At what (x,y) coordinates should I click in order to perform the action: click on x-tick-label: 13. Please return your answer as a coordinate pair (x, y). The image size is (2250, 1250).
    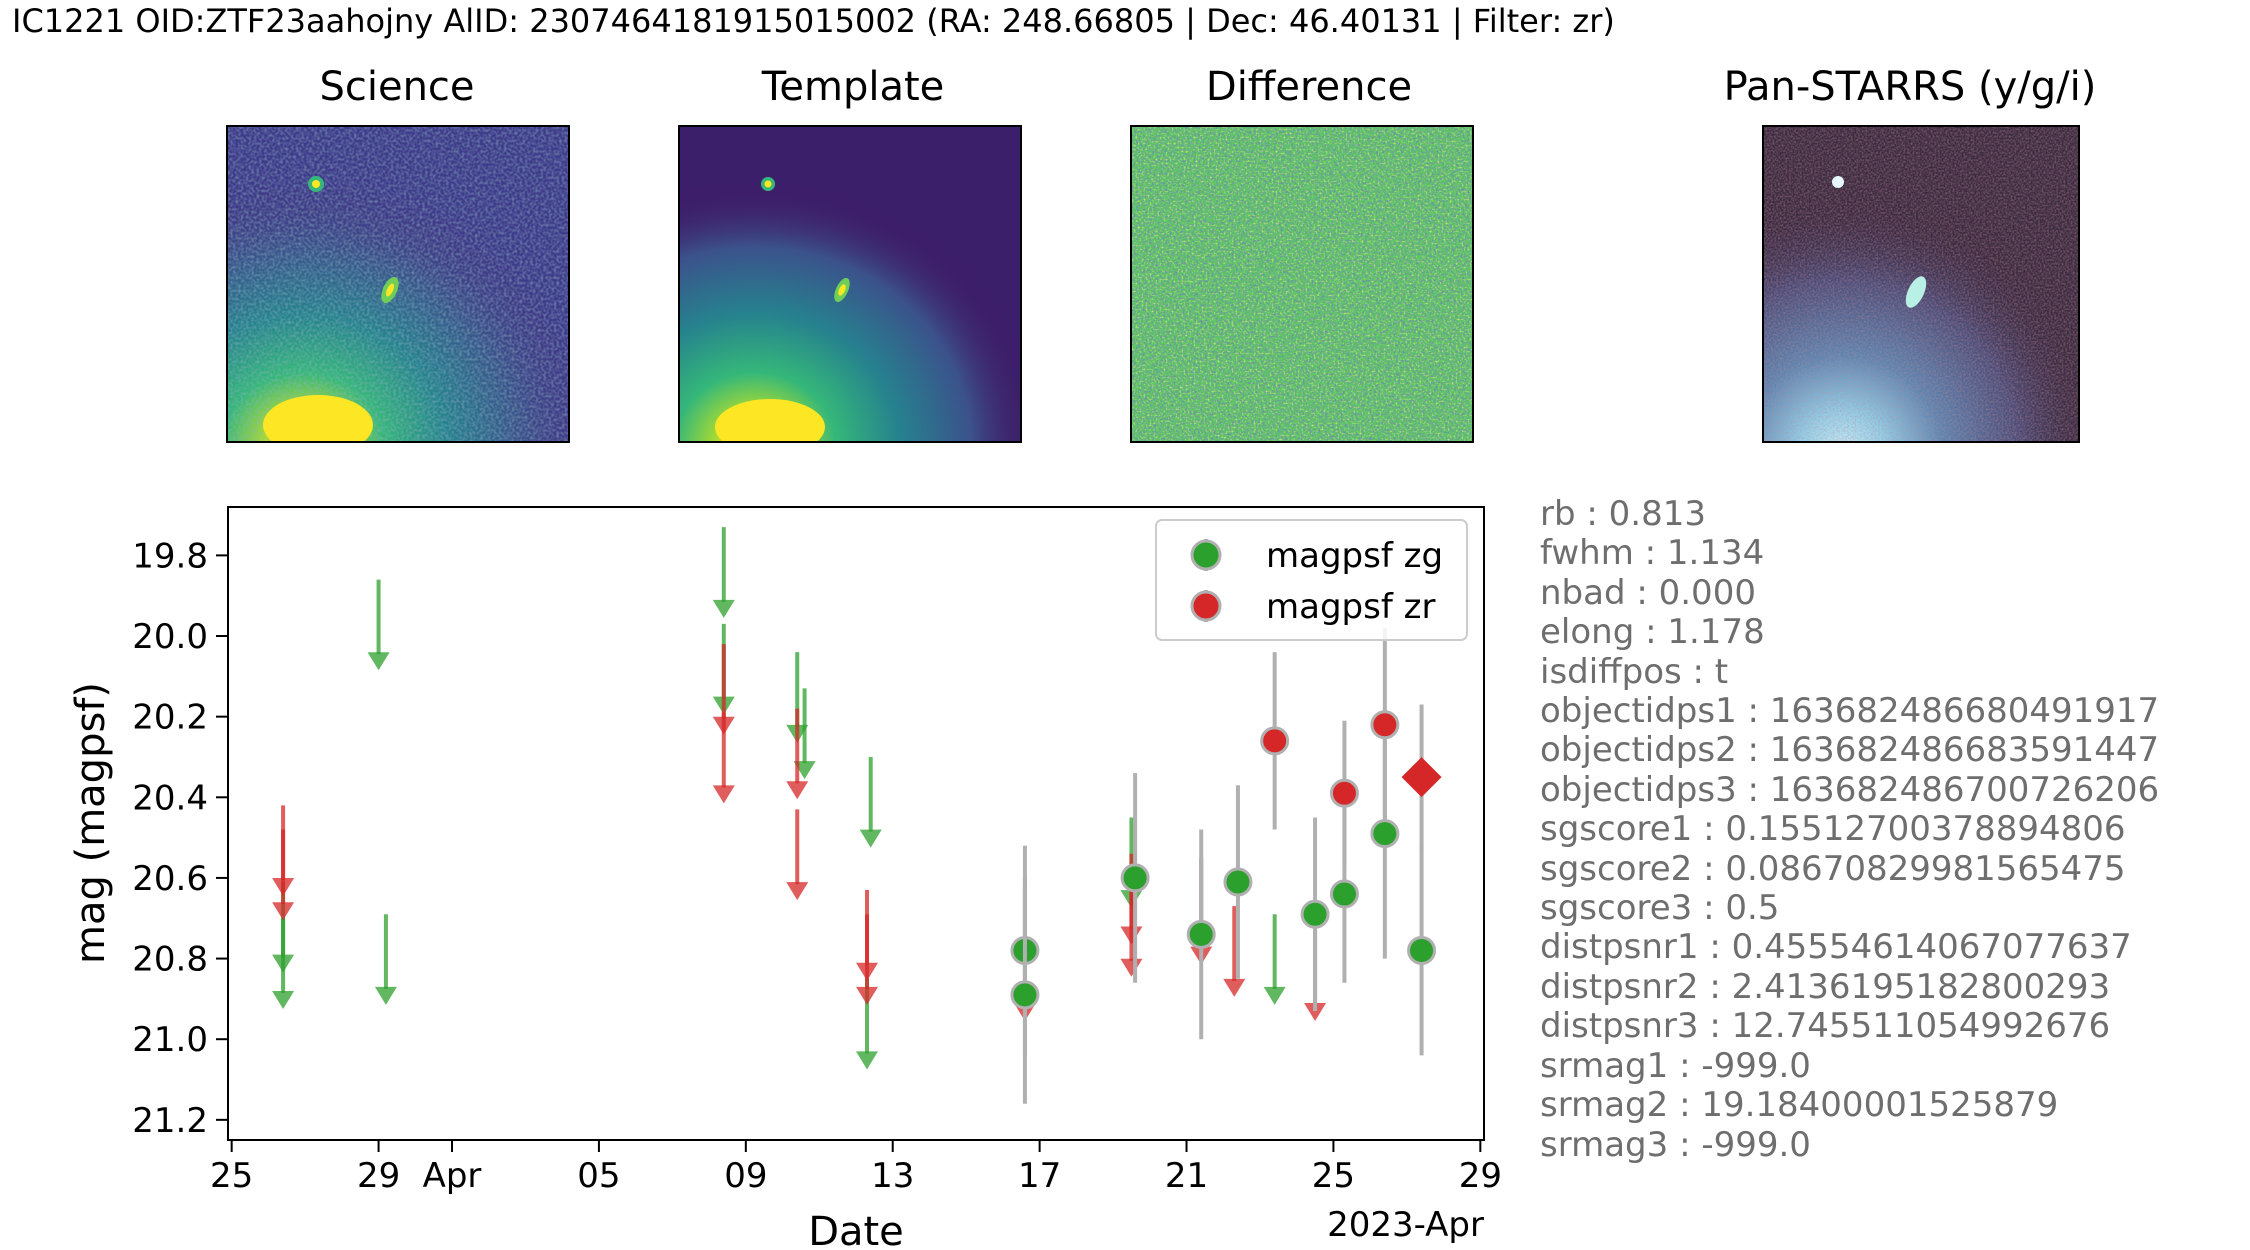
    Looking at the image, I should click on (892, 1176).